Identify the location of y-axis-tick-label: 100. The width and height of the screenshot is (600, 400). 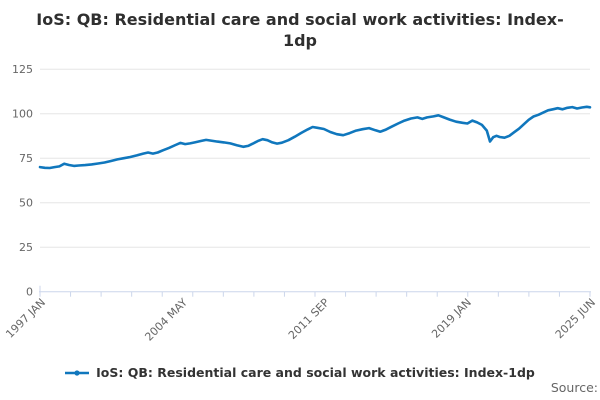
(22, 114).